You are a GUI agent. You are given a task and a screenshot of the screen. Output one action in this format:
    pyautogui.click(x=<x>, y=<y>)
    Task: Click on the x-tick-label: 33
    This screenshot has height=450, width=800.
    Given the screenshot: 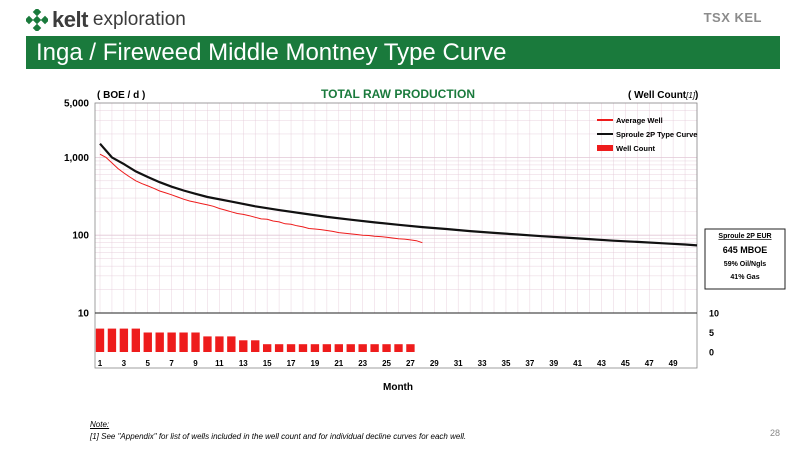 What is the action you would take?
    pyautogui.click(x=482, y=363)
    